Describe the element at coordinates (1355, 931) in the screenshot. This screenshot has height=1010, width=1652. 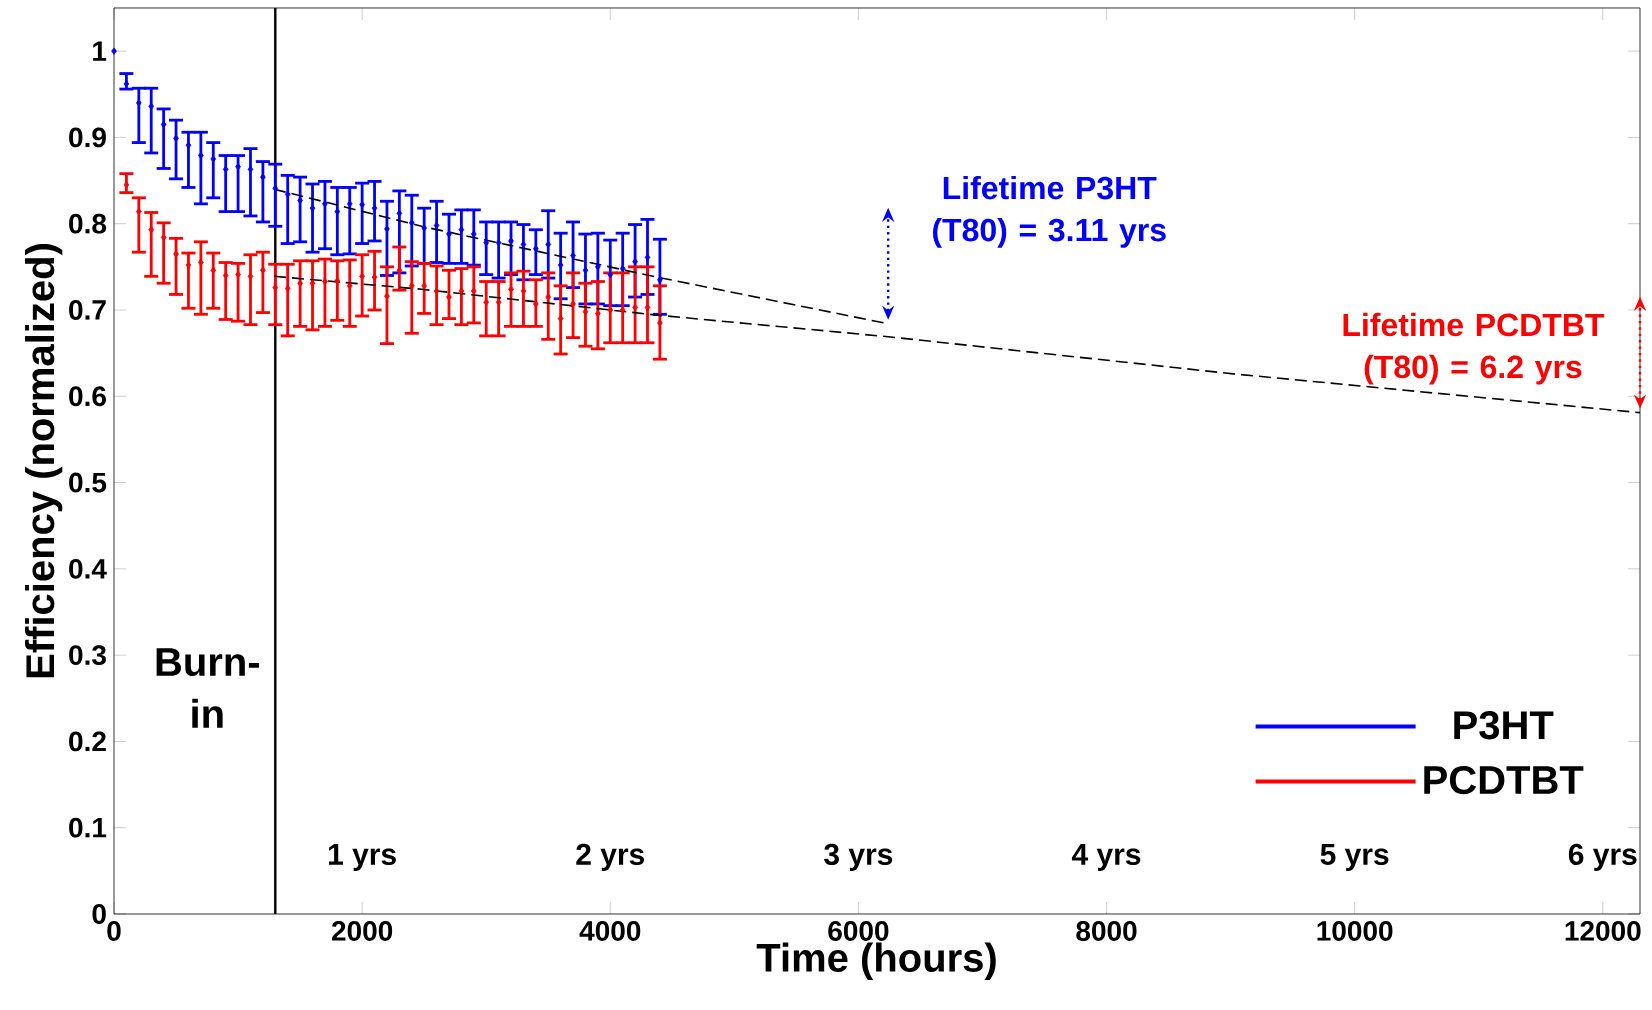
I see `x-tick-label: 10000` at that location.